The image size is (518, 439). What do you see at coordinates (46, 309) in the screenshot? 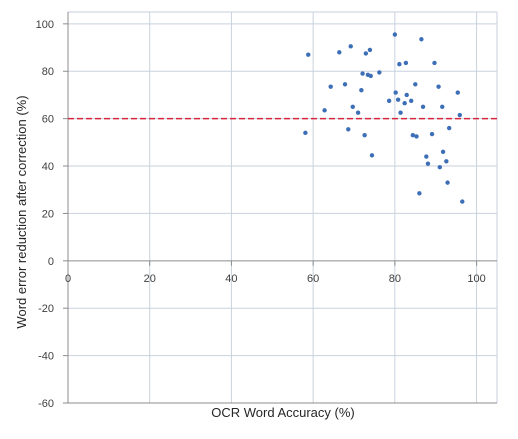
I see `y-tick-label: -20` at bounding box center [46, 309].